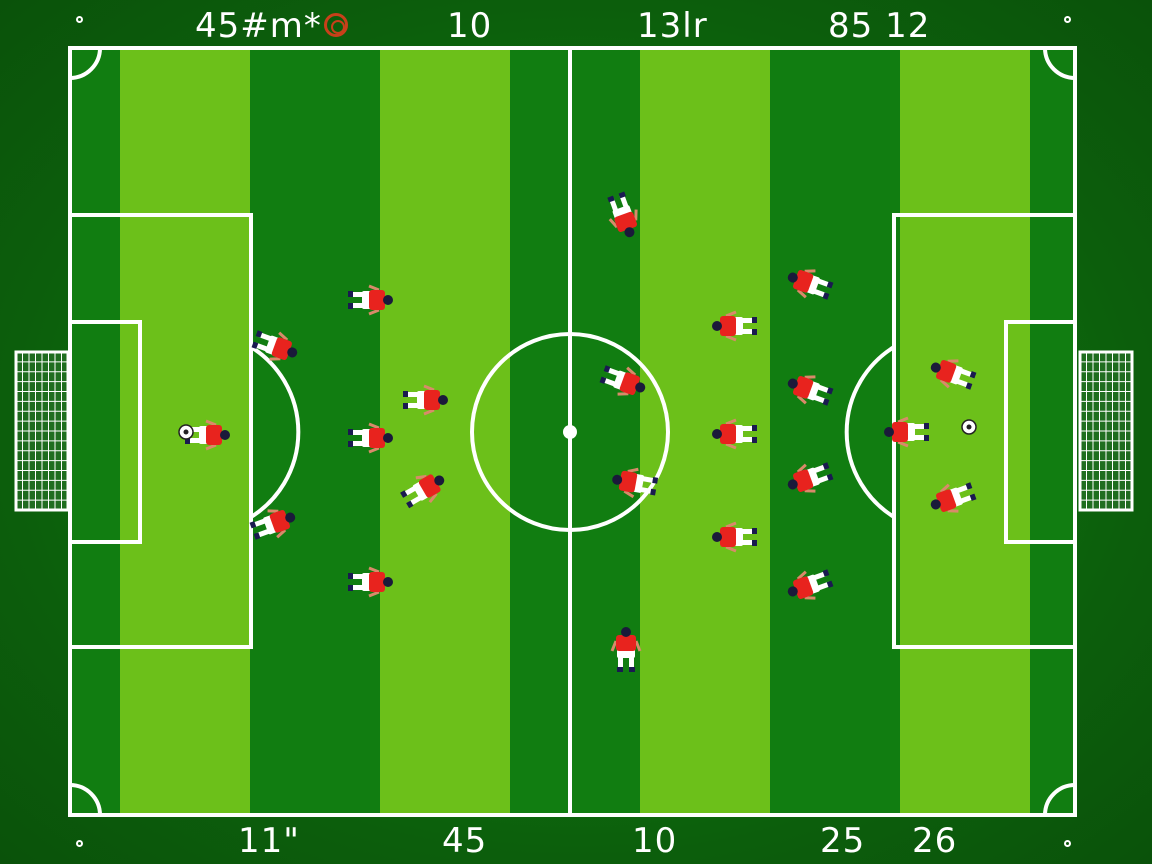 The height and width of the screenshot is (864, 1152). I want to click on center-circle, so click(570, 432).